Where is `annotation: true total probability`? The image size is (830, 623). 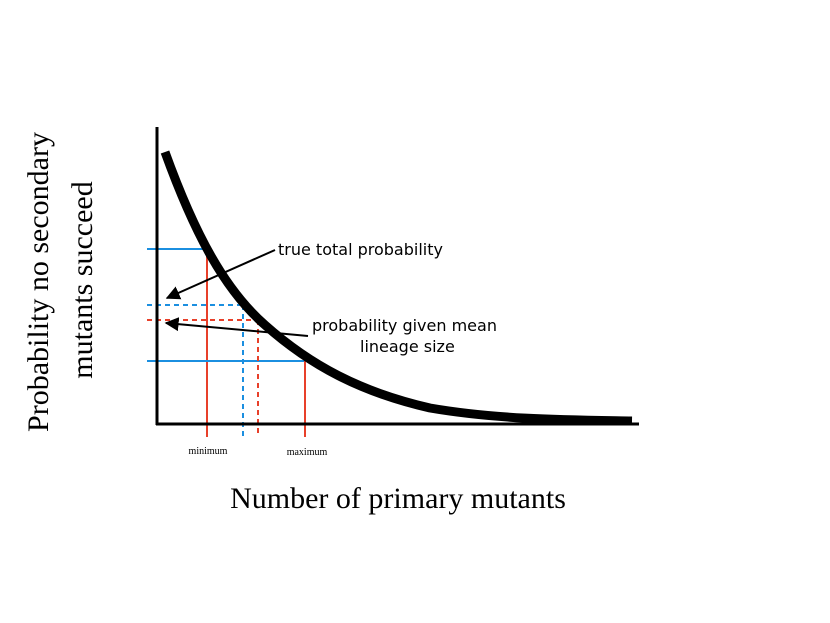 annotation: true total probability is located at coordinates (360, 249).